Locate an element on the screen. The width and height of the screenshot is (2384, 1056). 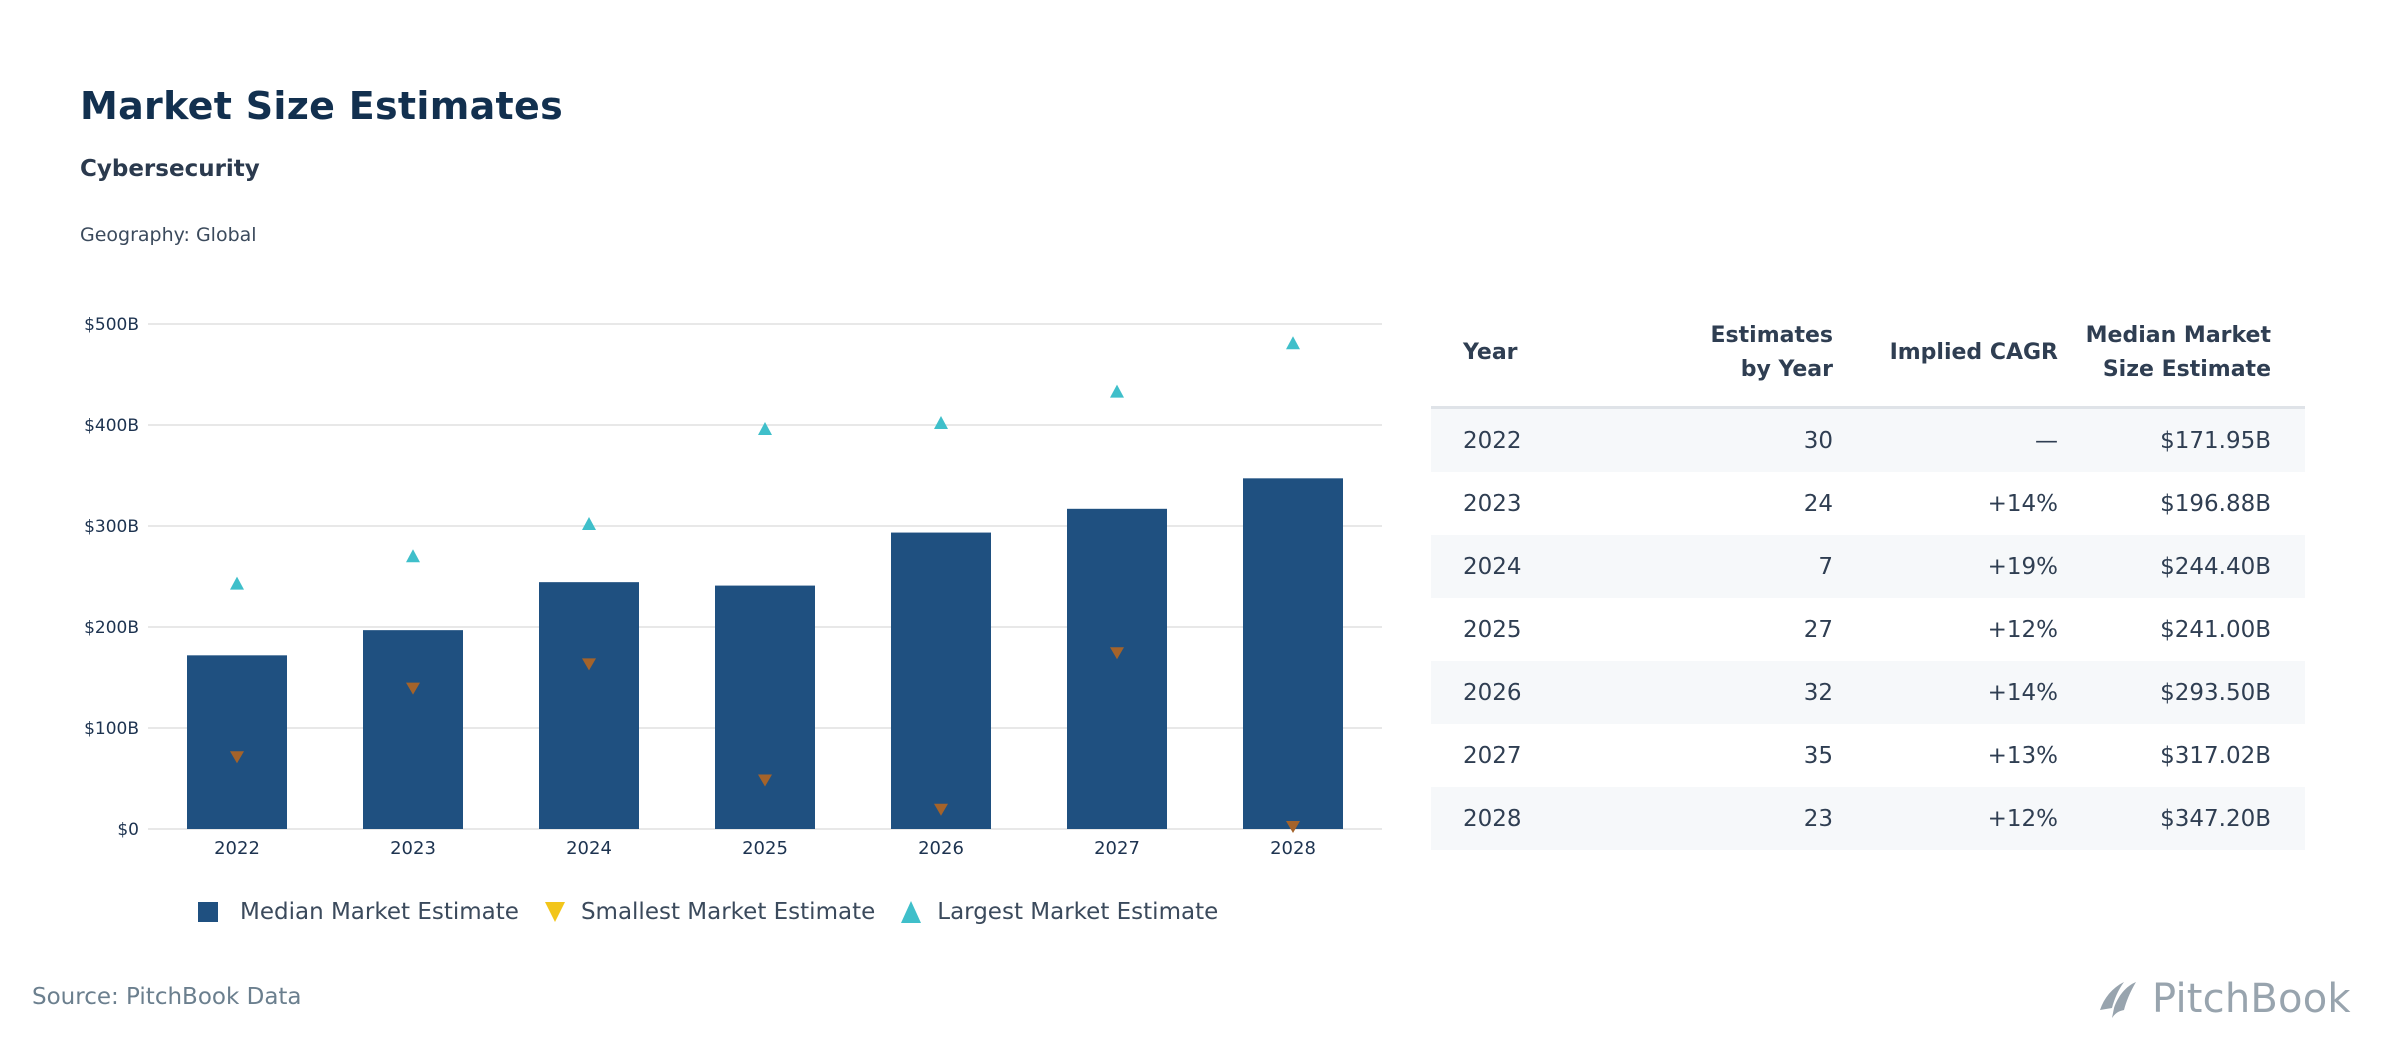
column-header-cagr: Implied CAGR is located at coordinates (1945, 354).